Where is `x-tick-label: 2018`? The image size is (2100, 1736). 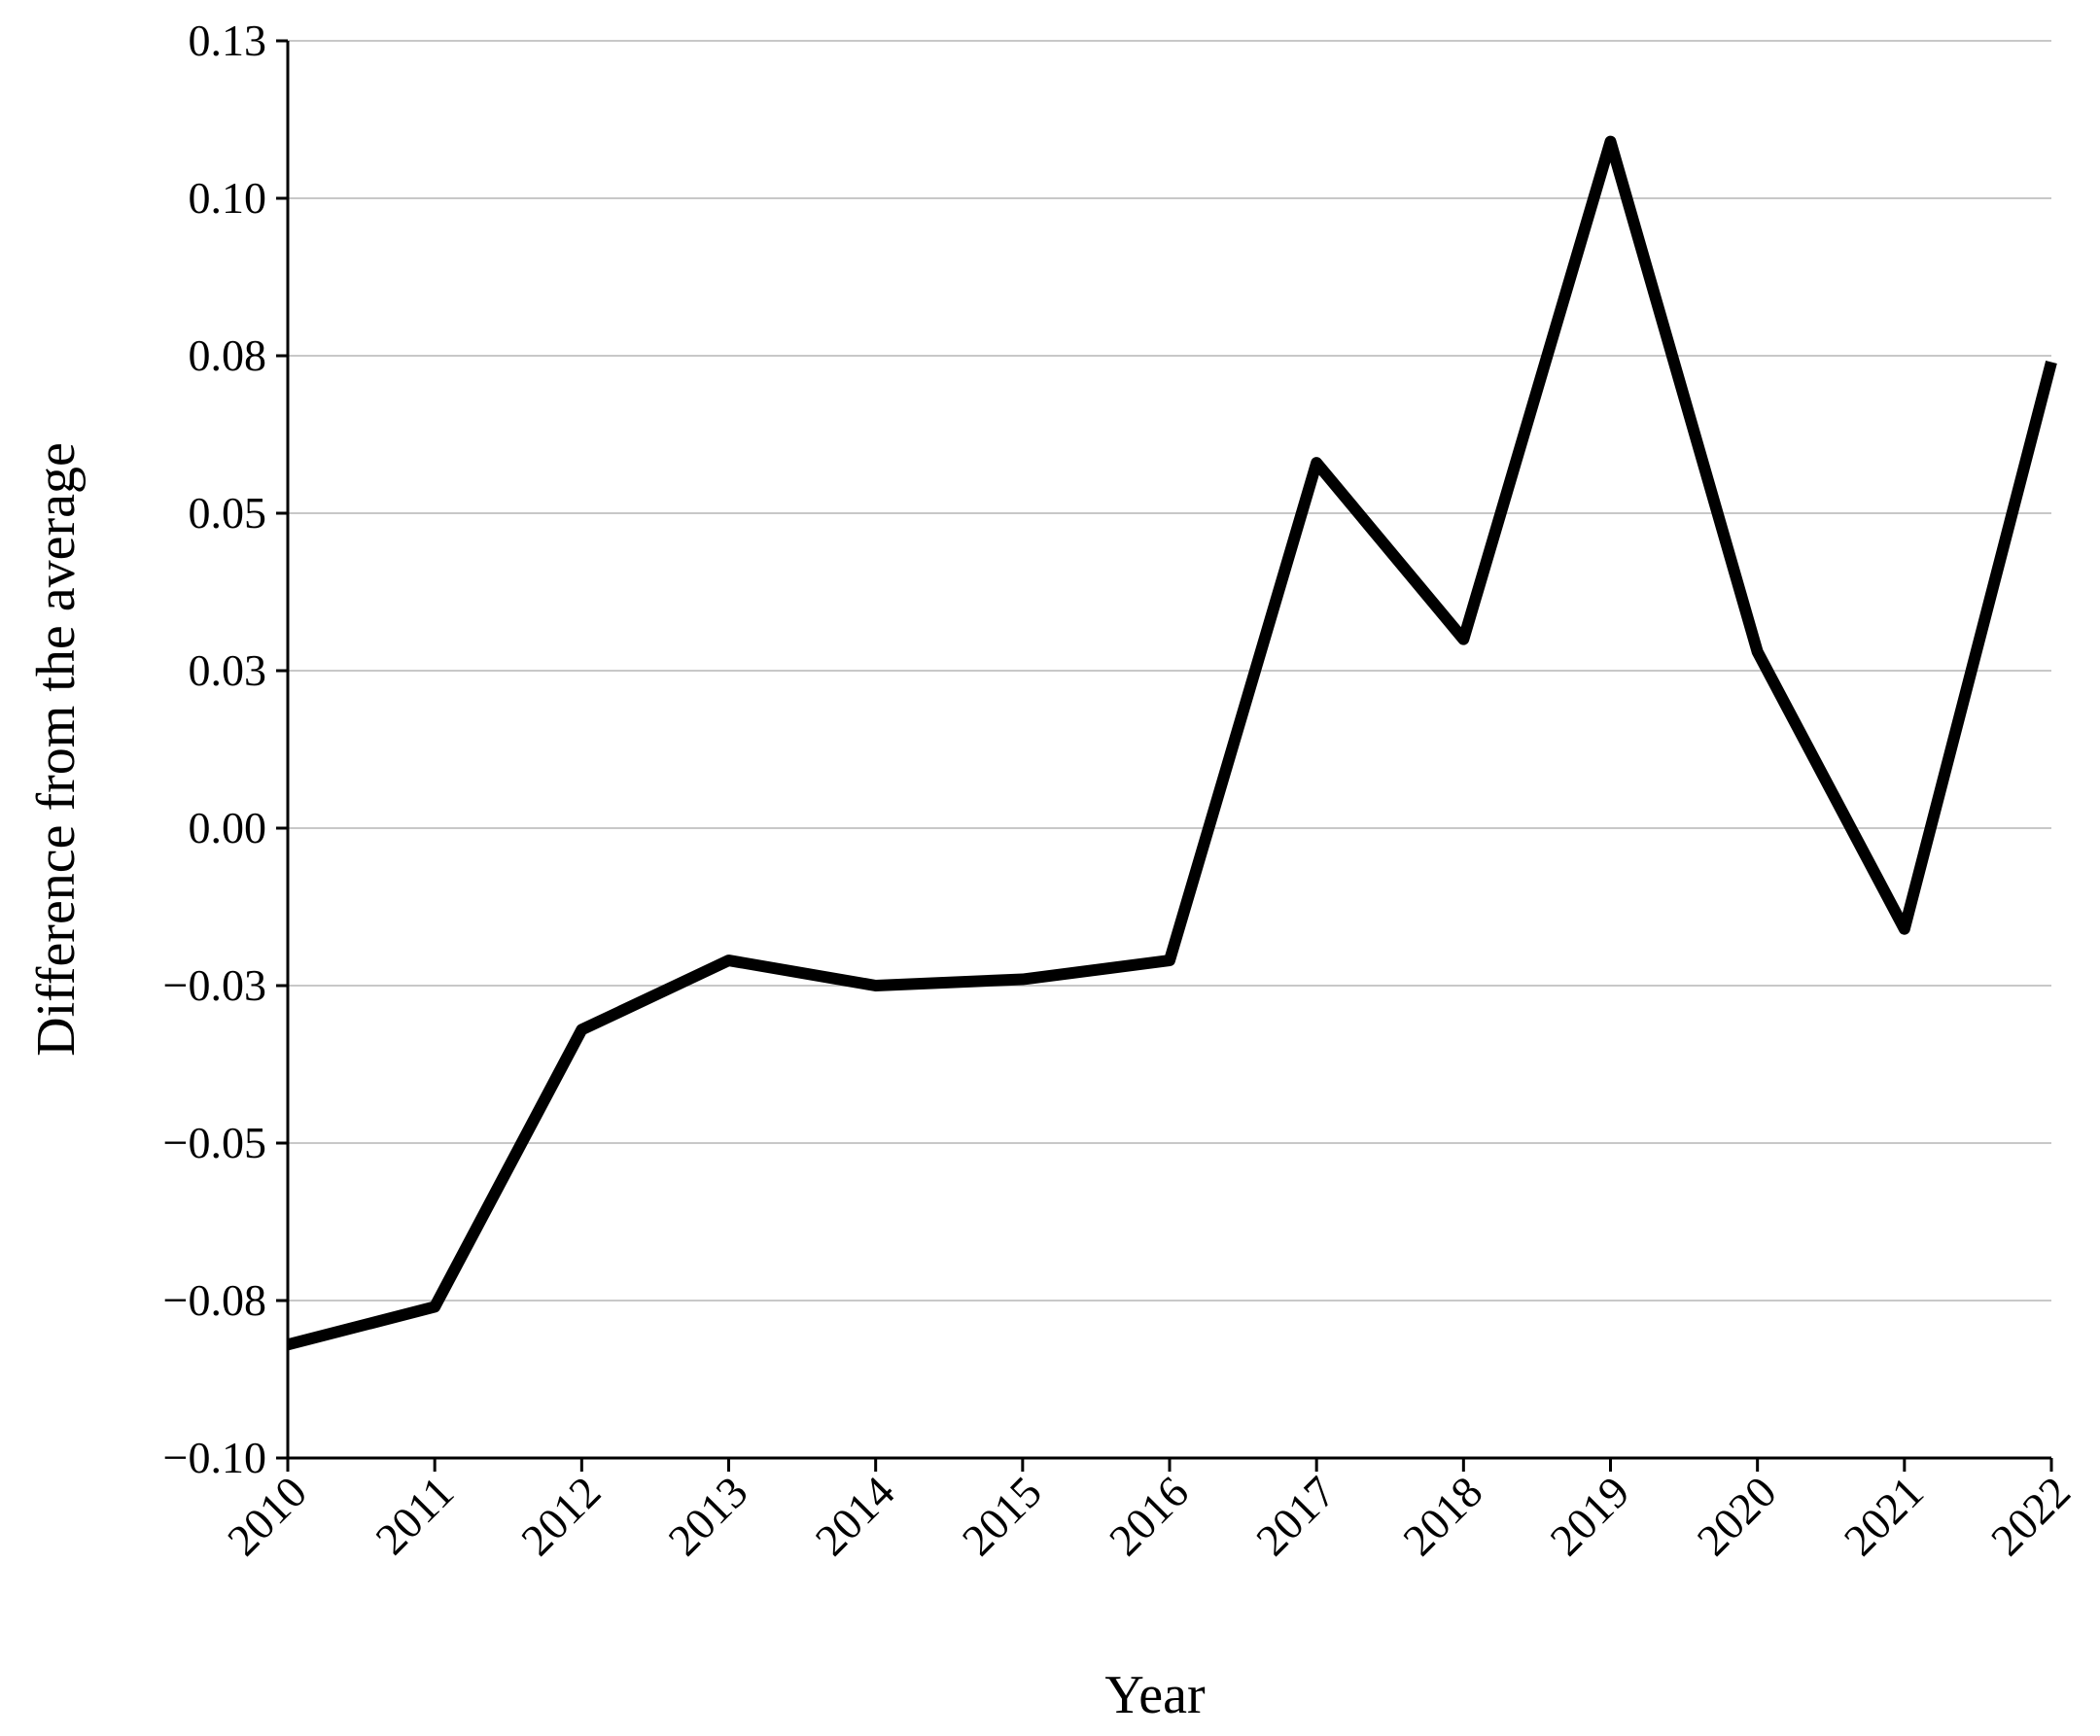
x-tick-label: 2018 is located at coordinates (1442, 1516).